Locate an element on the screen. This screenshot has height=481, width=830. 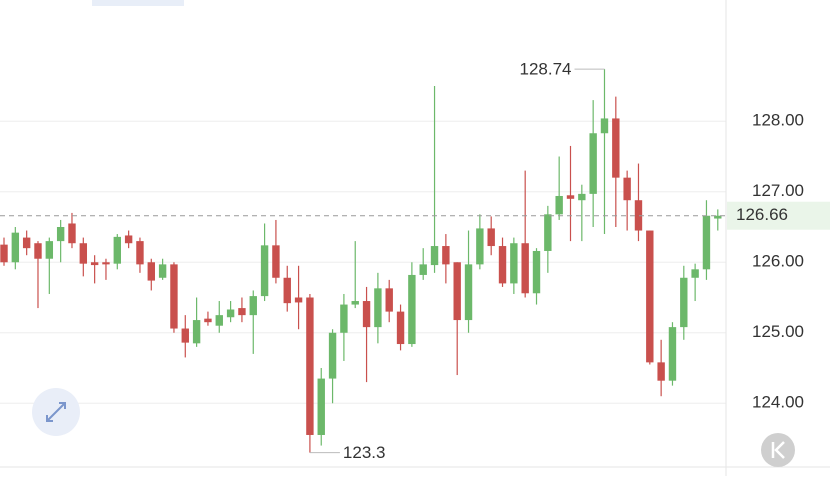
annotation-label: 128.74 is located at coordinates (545, 69).